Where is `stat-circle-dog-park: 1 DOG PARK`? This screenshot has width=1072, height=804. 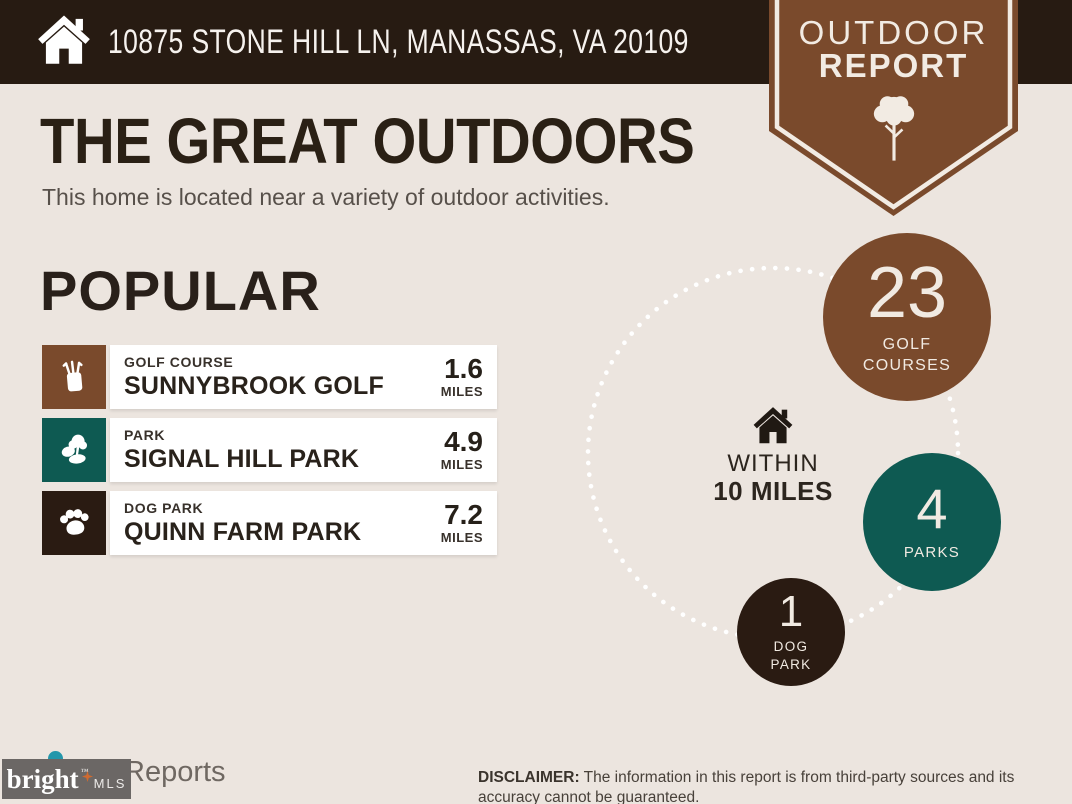
stat-circle-dog-park: 1 DOG PARK is located at coordinates (791, 632).